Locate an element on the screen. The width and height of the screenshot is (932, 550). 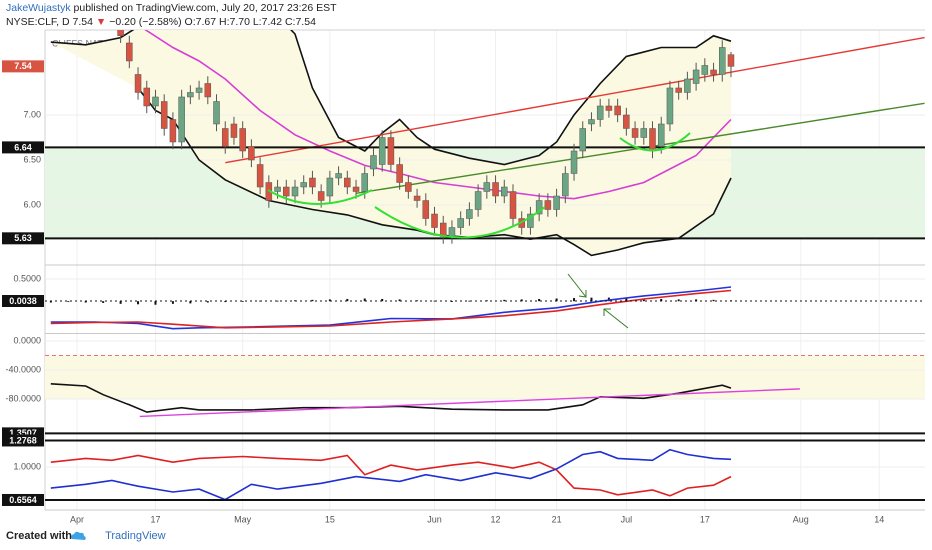
x-tick-label: Aug is located at coordinates (801, 519).